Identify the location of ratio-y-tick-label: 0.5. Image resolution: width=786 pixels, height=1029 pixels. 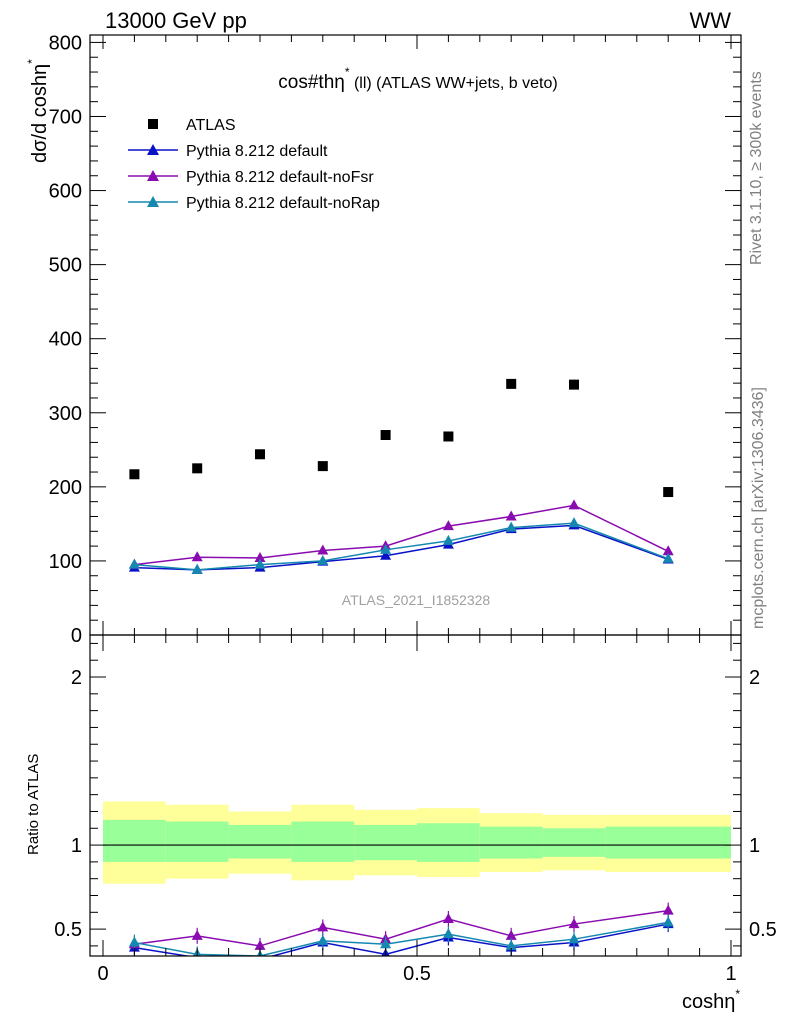
(68, 930).